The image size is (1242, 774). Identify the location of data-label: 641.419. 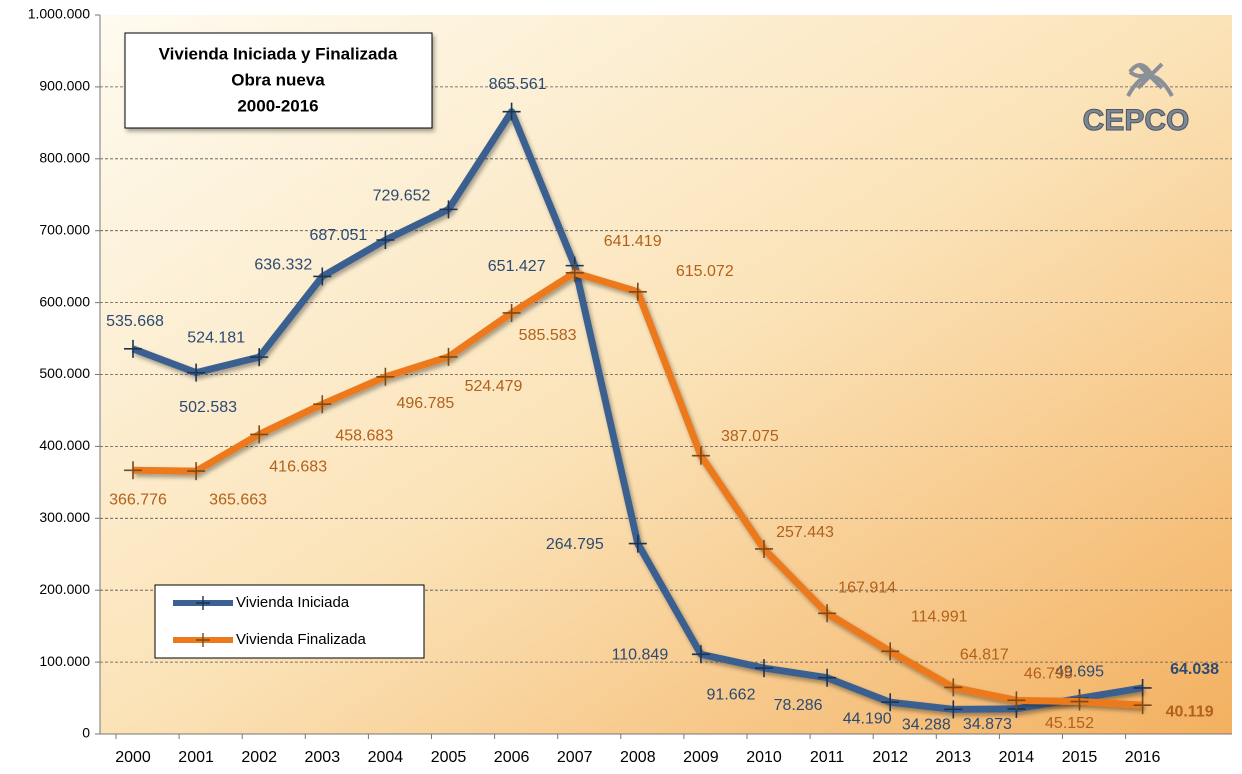
(633, 241).